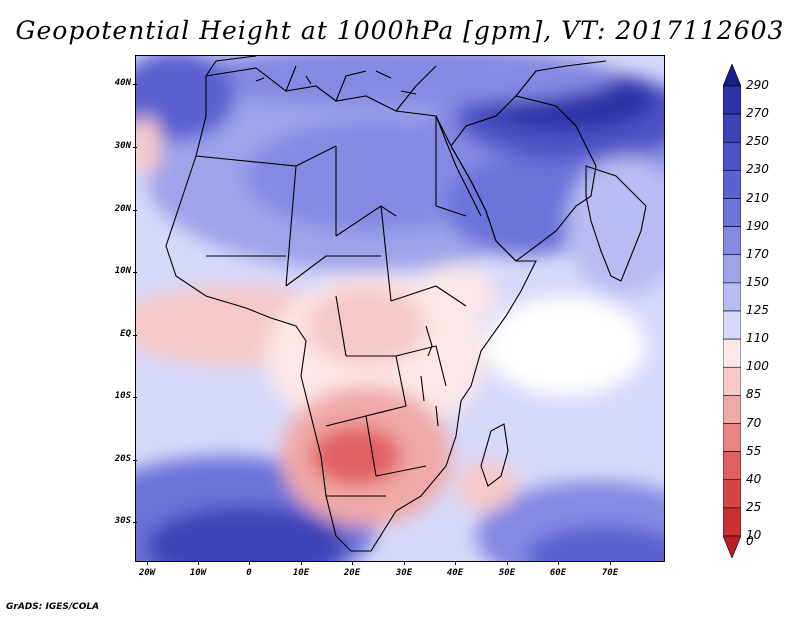  I want to click on high-arabia, so click(526, 206).